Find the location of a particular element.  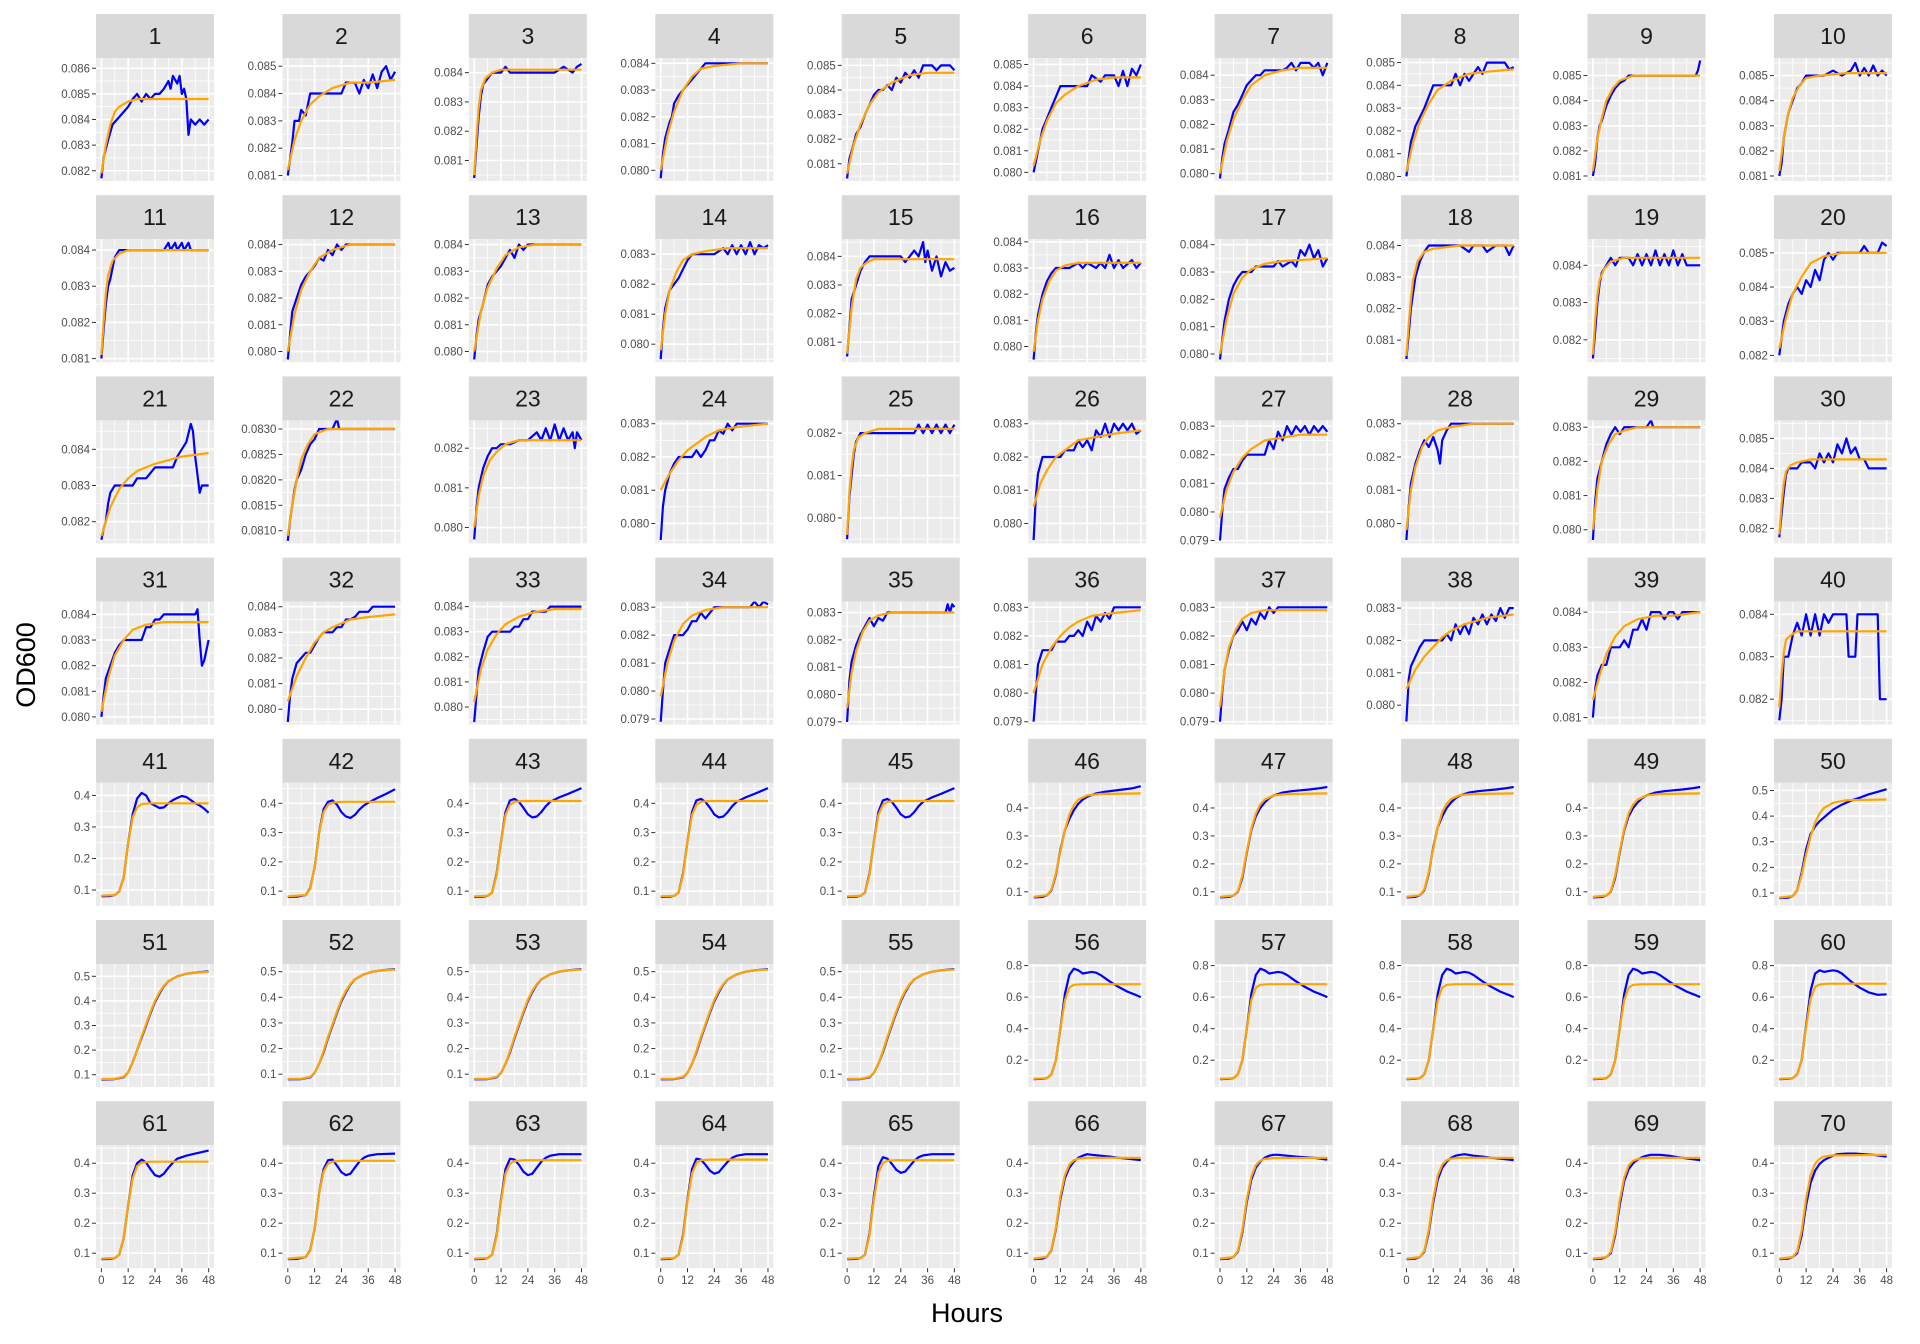

facet-panel-43: 43 0.1 0.2 0.3 0.4 is located at coordinates (517, 822).